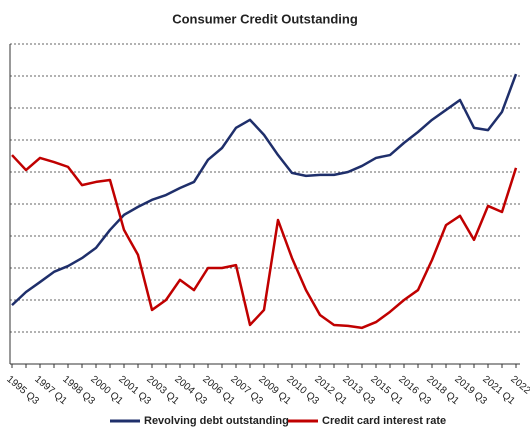 The image size is (530, 443). What do you see at coordinates (384, 421) in the screenshot?
I see `legend-label: Credit card interest rate` at bounding box center [384, 421].